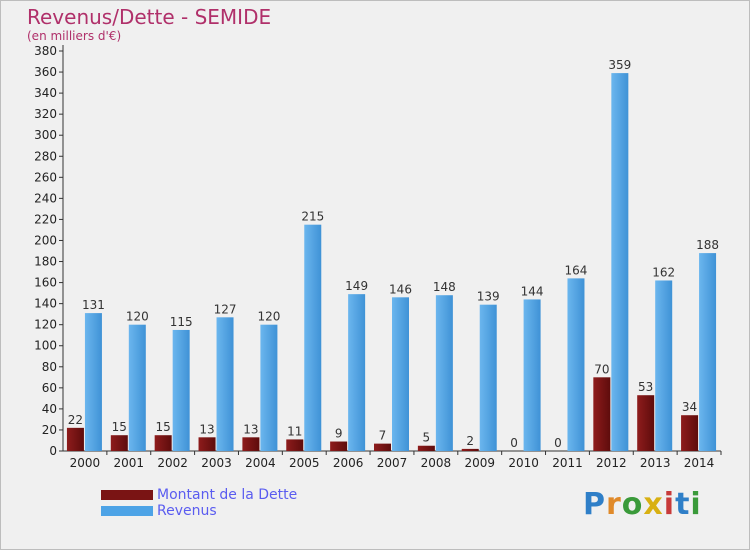 This screenshot has height=551, width=750. I want to click on legend-swatch-debt, so click(127, 495).